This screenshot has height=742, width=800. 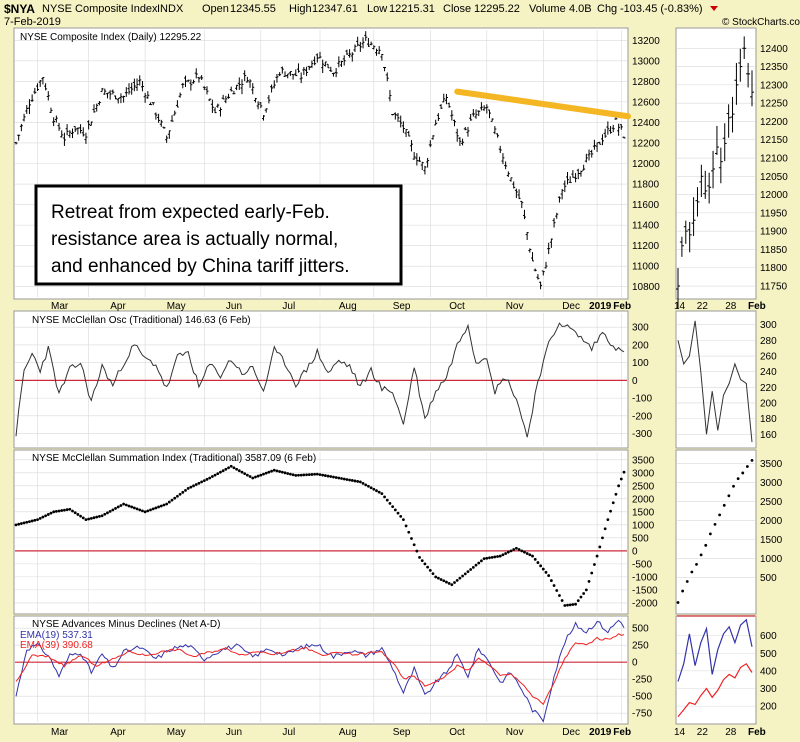 I want to click on adv-dec-x-tick-label: Dec, so click(x=571, y=732).